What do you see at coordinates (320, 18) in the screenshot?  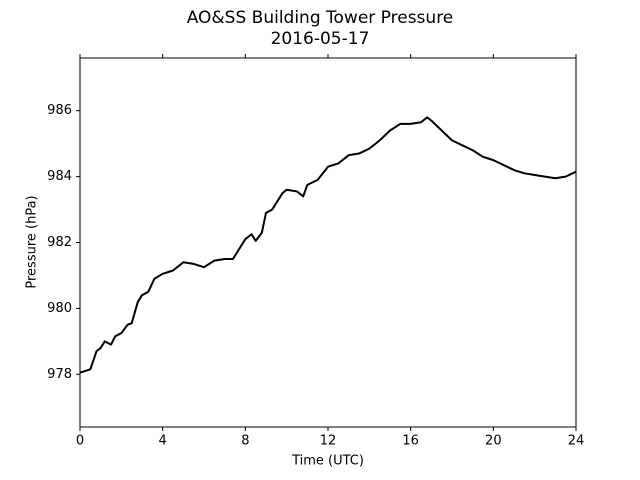 I see `chart-title: AO&SS Building Tower Pressure` at bounding box center [320, 18].